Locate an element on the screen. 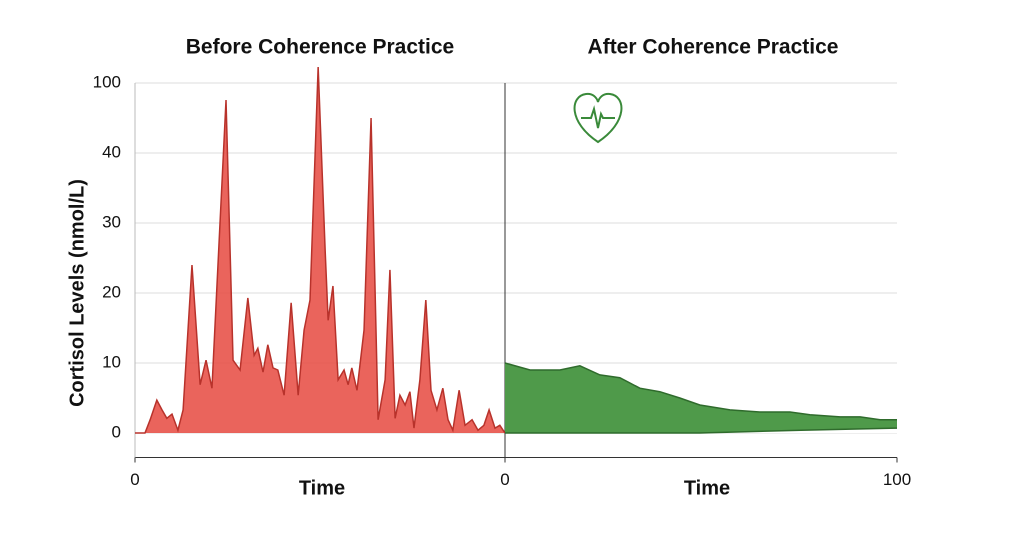  y-tick-label: 10 is located at coordinates (111, 361).